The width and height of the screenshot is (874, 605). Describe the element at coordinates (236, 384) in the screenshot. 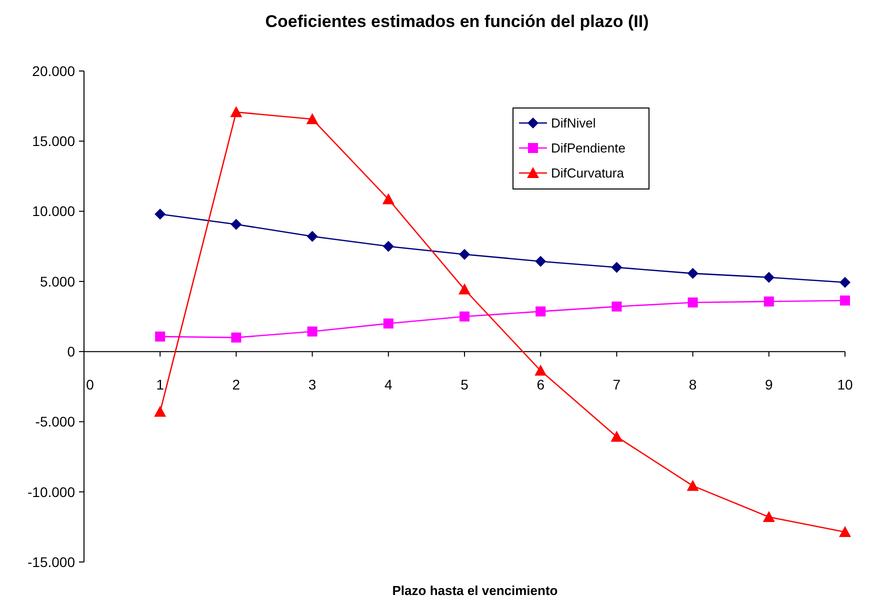

I see `x-tick-label: 2` at that location.